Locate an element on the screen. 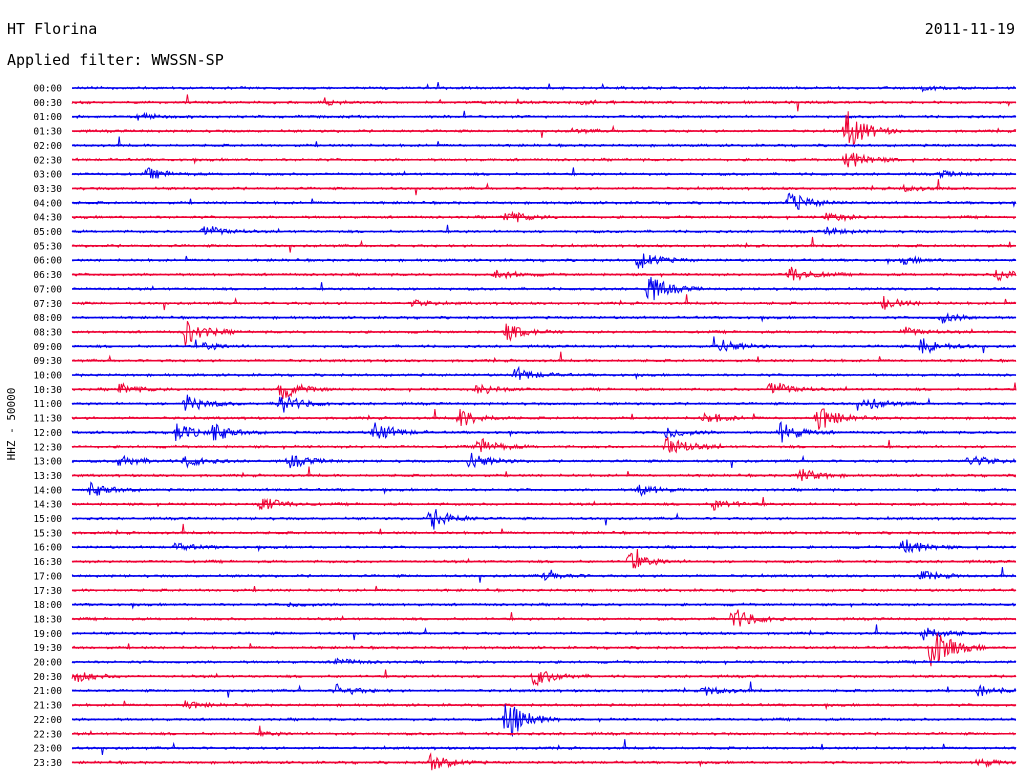 Image resolution: width=1024 pixels, height=780 pixels. row-time-label: 18:30 is located at coordinates (47, 619).